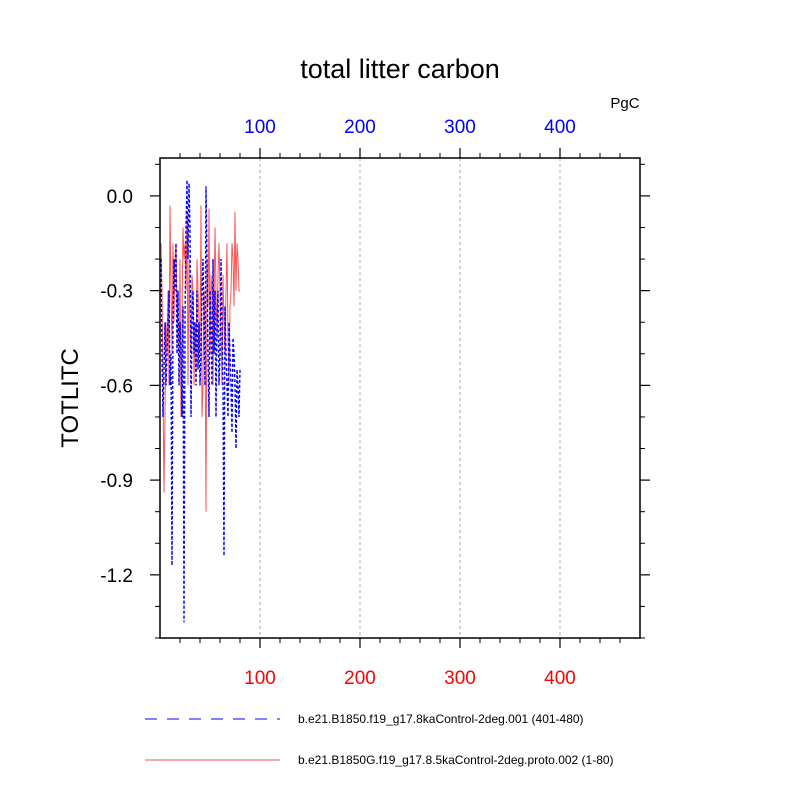 The height and width of the screenshot is (800, 800). Describe the element at coordinates (116, 292) in the screenshot. I see `y-tick-label: -0.3` at that location.